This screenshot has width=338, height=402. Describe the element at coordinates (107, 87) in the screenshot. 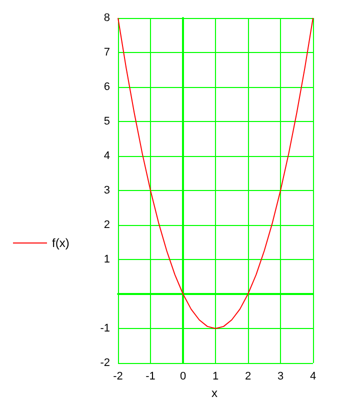

I see `y-tick-label: 6` at that location.